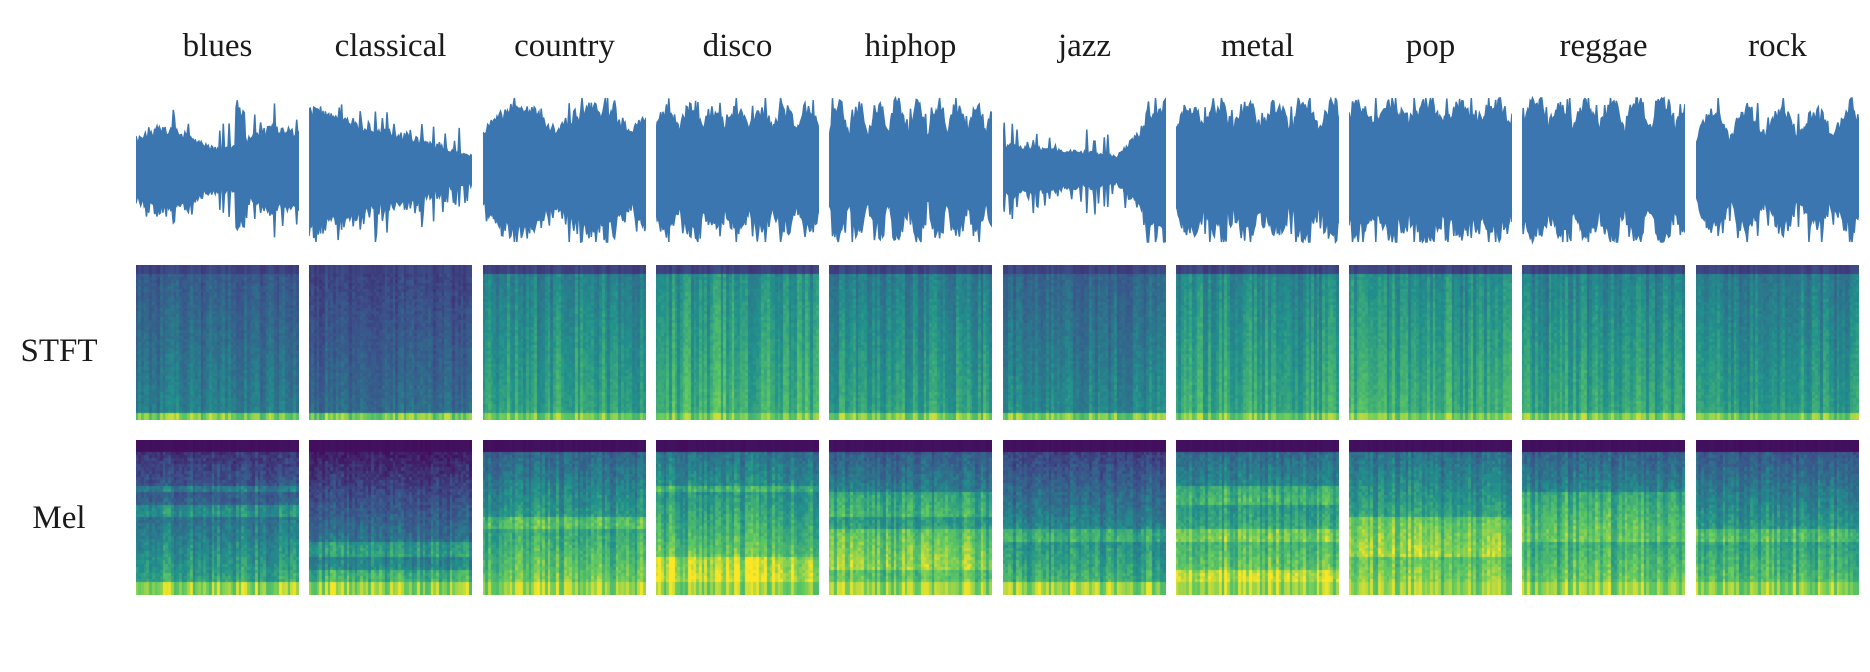 Image resolution: width=1870 pixels, height=672 pixels. I want to click on stft-spectrogram-hiphop, so click(910, 344).